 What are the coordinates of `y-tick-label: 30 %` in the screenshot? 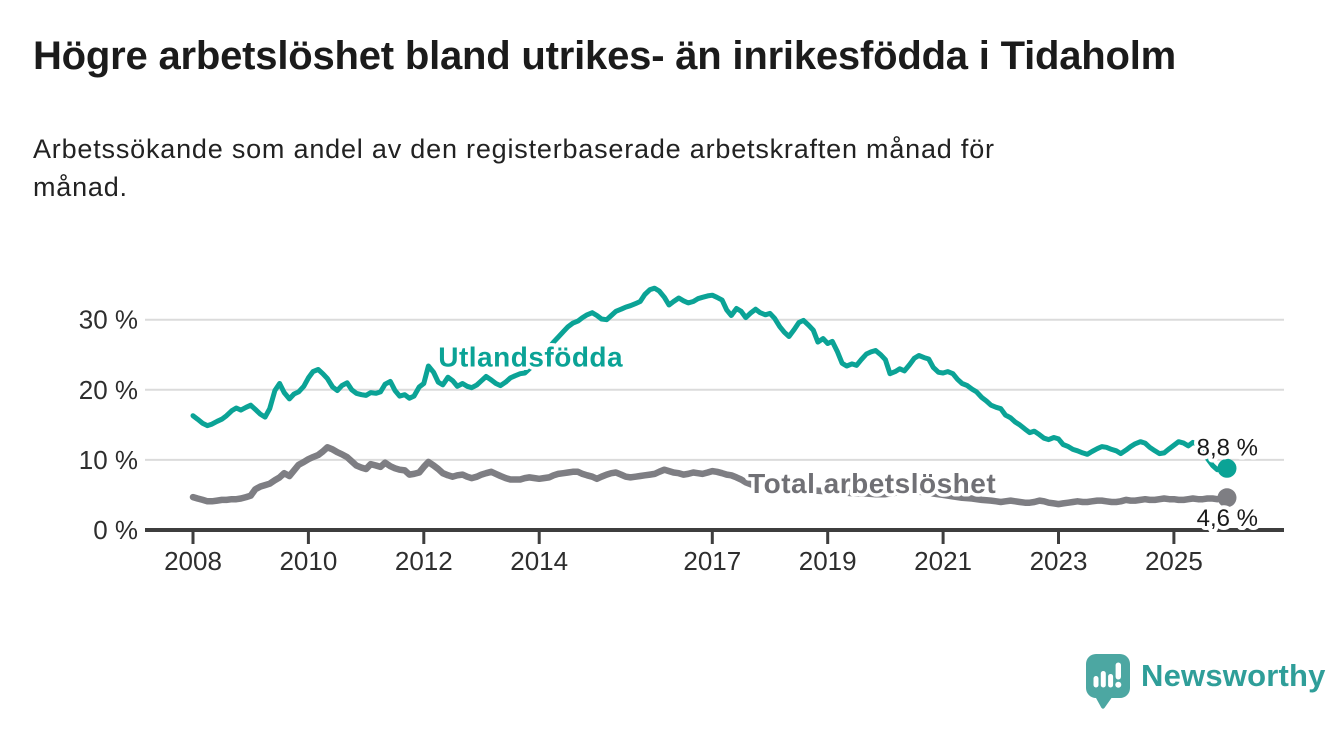 It's located at (108, 320).